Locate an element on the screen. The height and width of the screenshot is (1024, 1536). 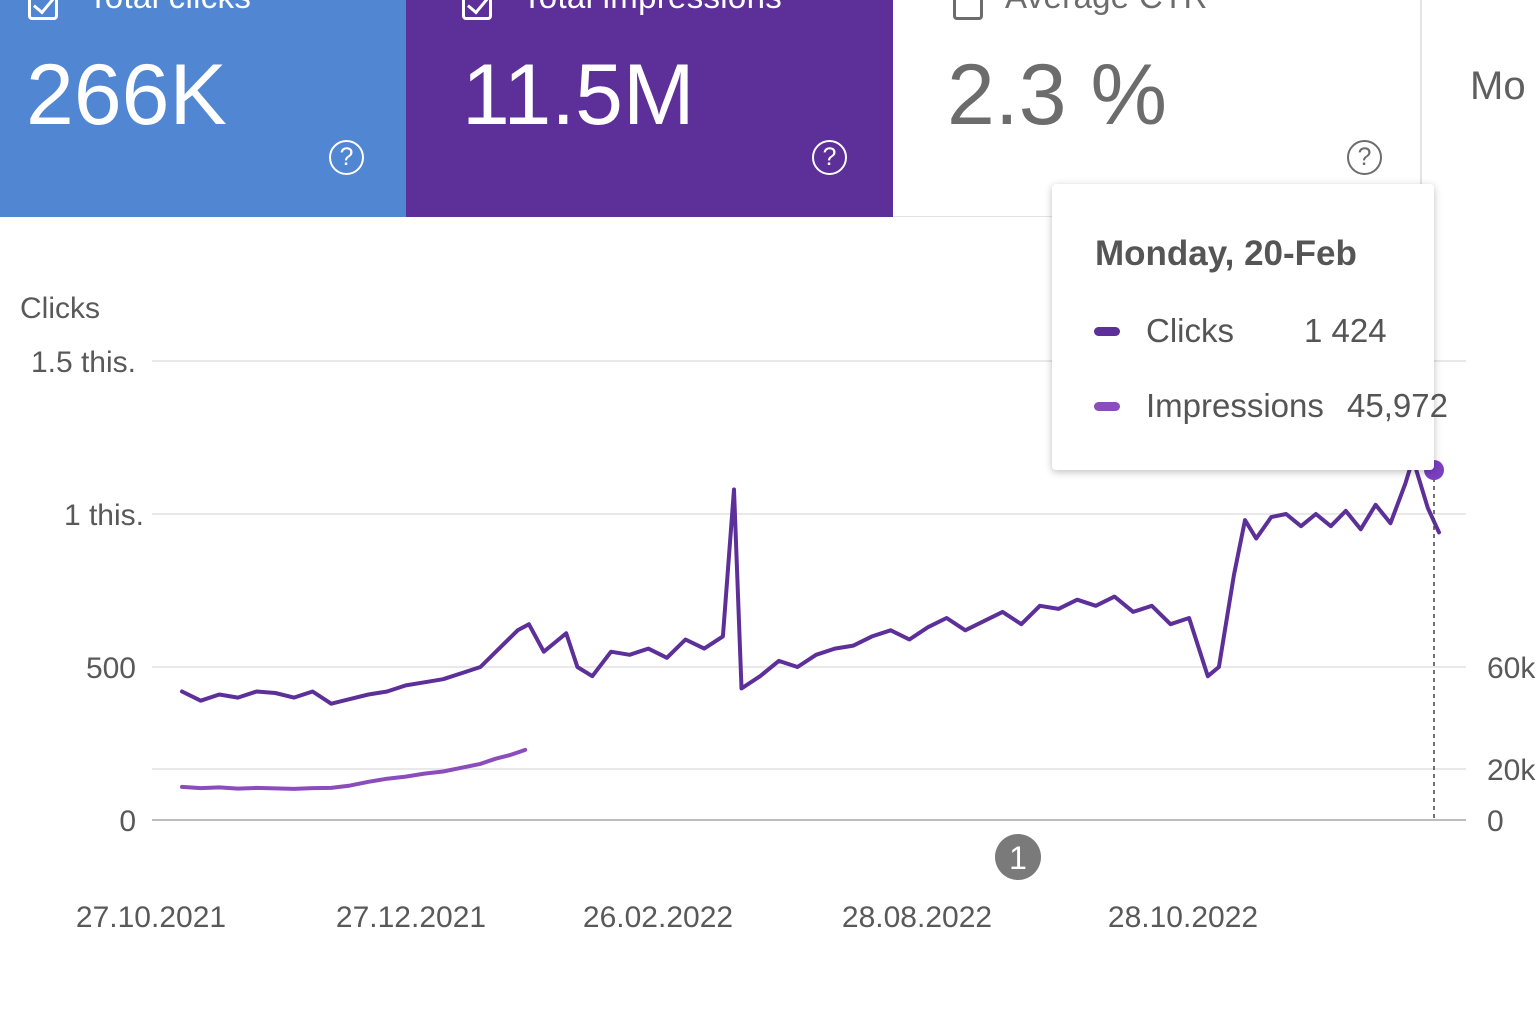
average-ctr-label: Average CTR is located at coordinates (1106, 8).